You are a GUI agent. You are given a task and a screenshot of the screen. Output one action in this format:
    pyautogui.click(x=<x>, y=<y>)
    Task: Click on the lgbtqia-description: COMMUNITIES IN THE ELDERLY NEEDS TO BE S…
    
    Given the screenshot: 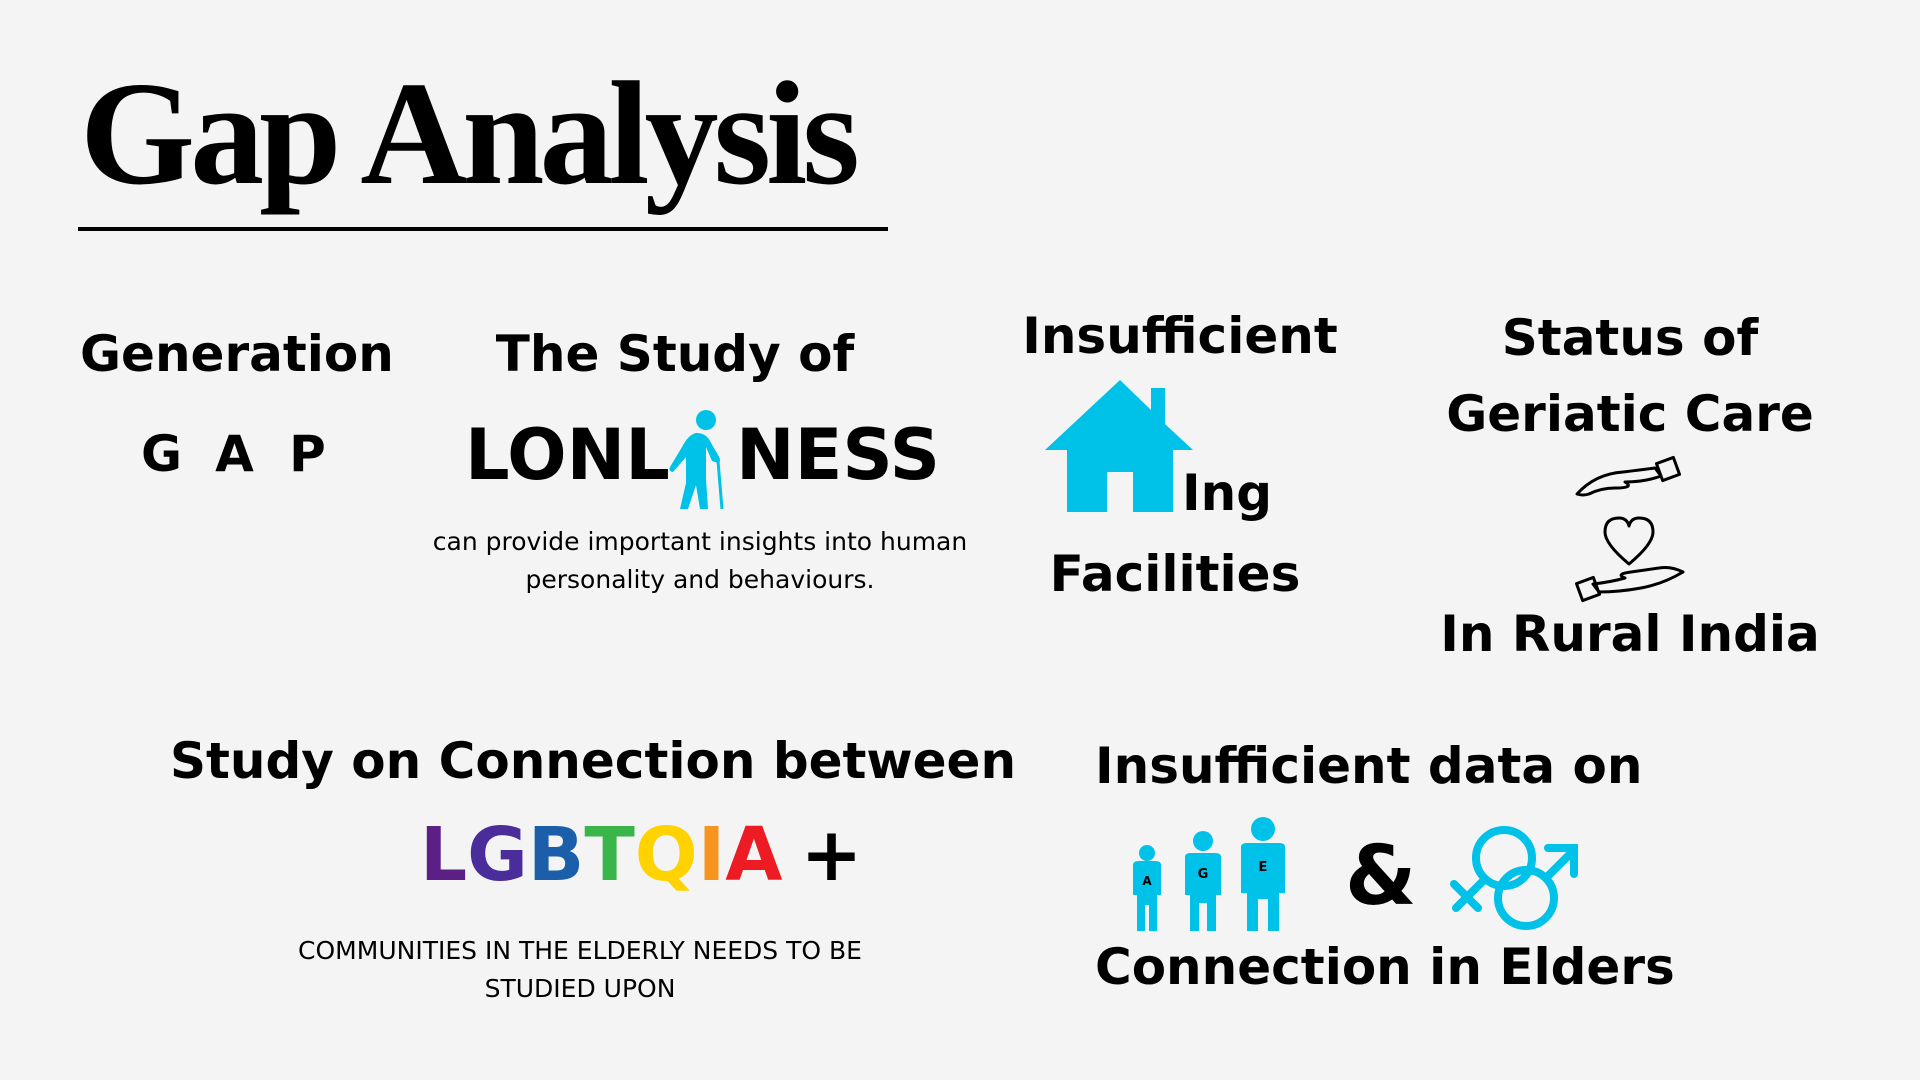 What is the action you would take?
    pyautogui.click(x=580, y=969)
    